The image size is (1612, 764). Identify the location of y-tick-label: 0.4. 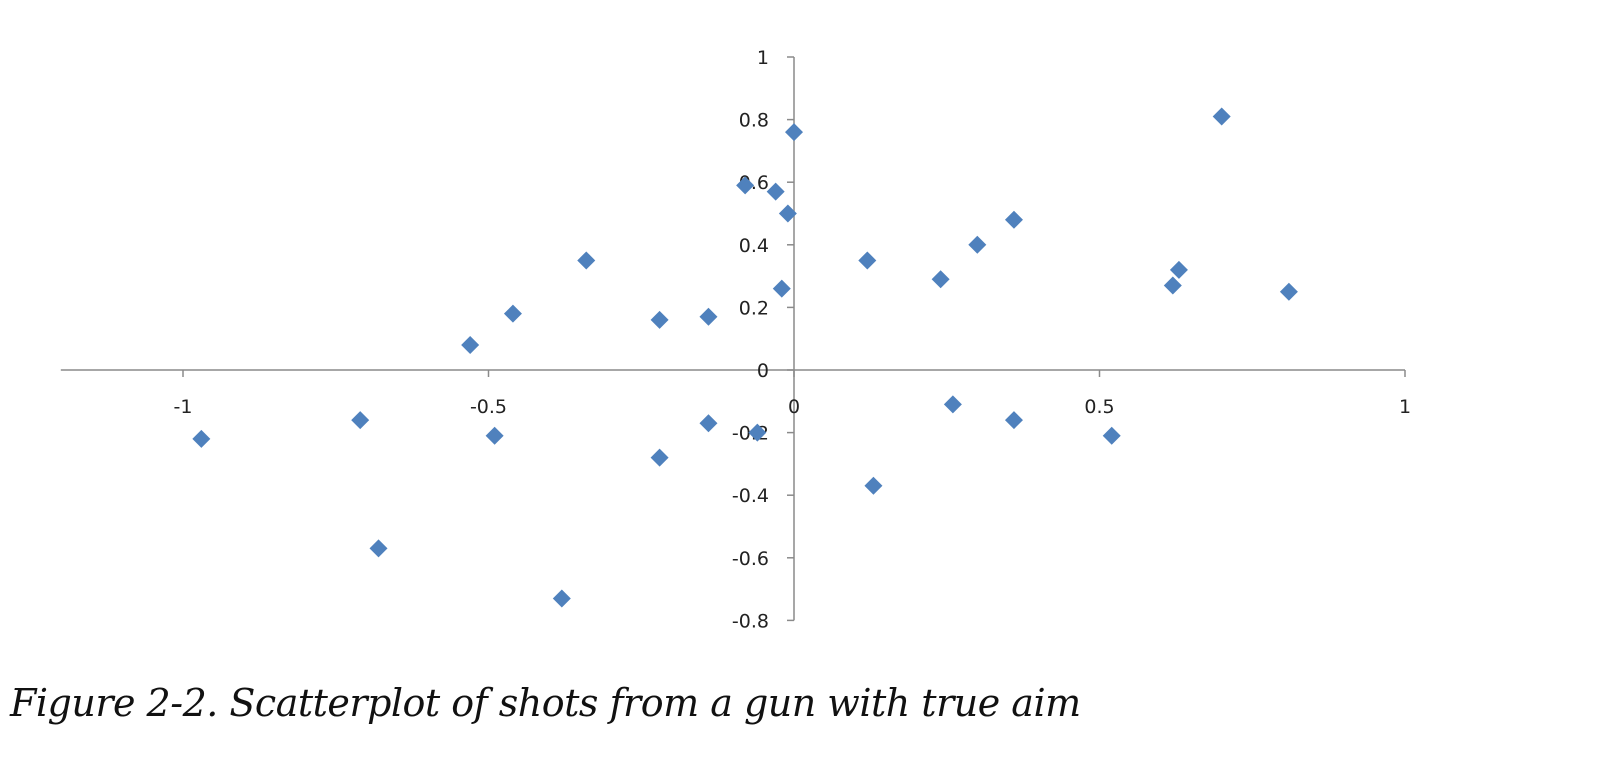
(754, 246).